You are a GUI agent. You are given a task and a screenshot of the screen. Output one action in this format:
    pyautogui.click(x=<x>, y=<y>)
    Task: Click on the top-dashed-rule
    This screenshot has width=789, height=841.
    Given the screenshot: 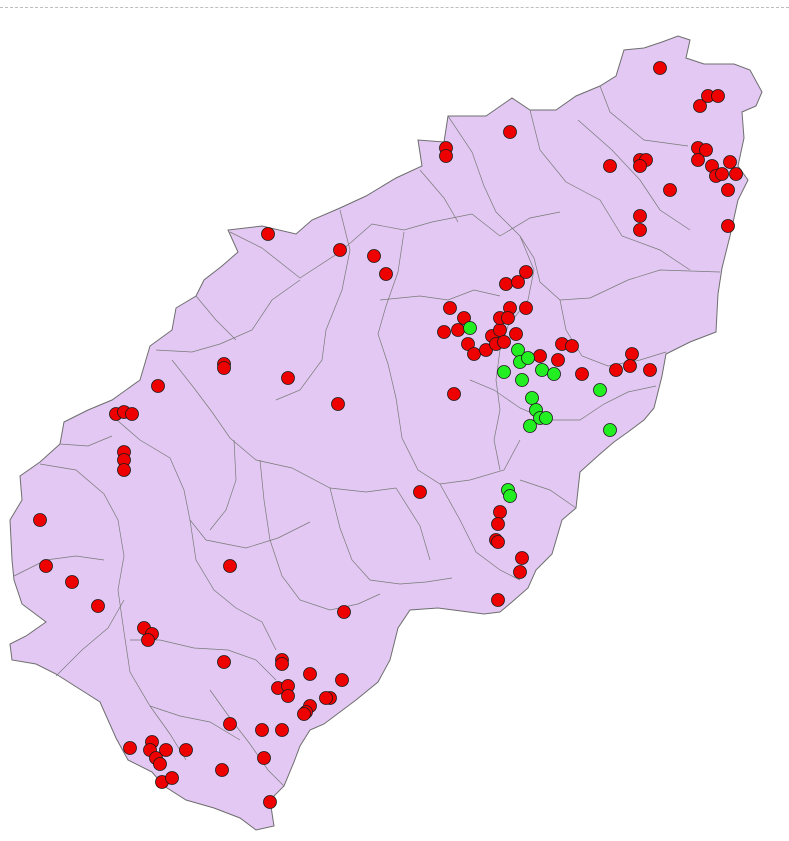 What is the action you would take?
    pyautogui.click(x=394, y=4)
    